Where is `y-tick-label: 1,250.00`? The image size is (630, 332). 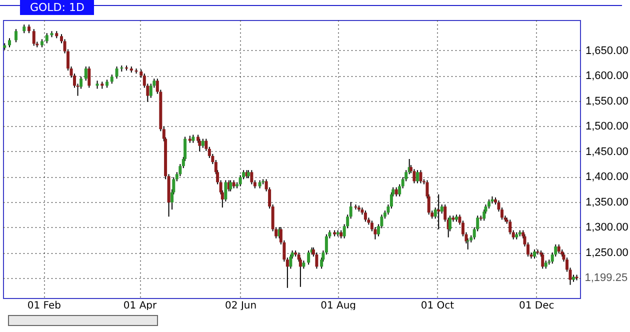
y-tick-label: 1,250.00 is located at coordinates (607, 253).